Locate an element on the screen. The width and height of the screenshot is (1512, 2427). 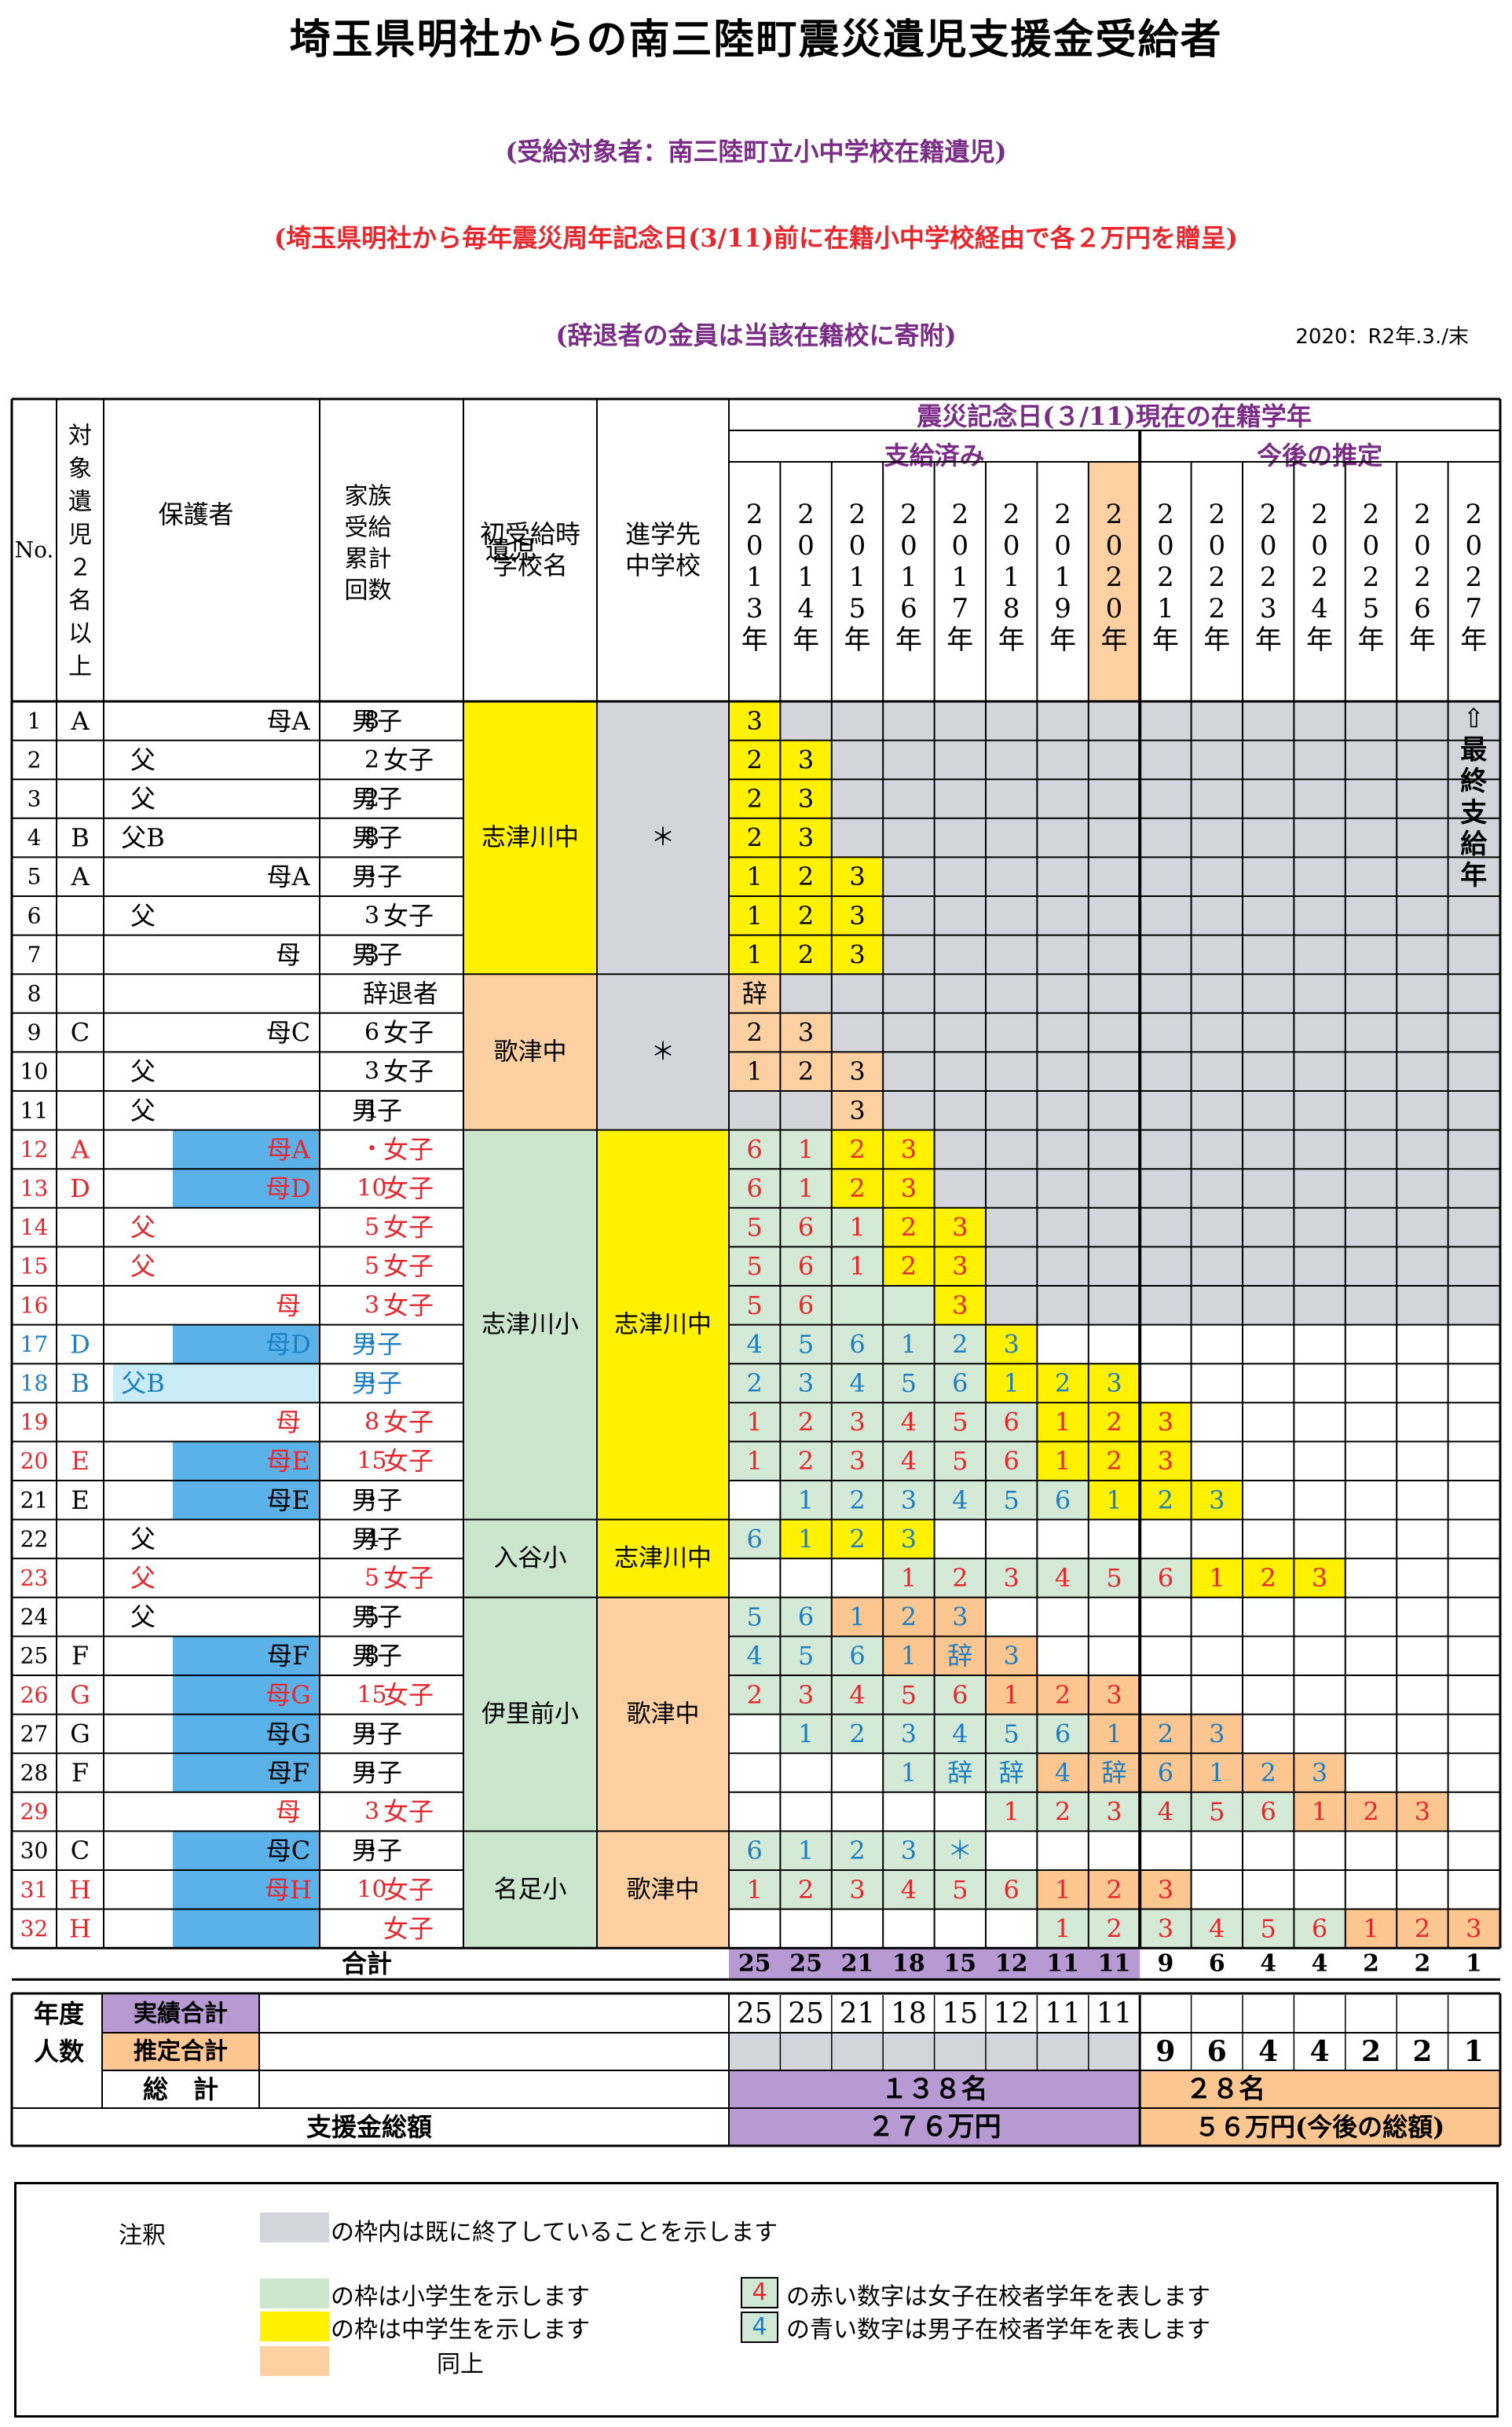
header-child: 遺児 is located at coordinates (510, 550).